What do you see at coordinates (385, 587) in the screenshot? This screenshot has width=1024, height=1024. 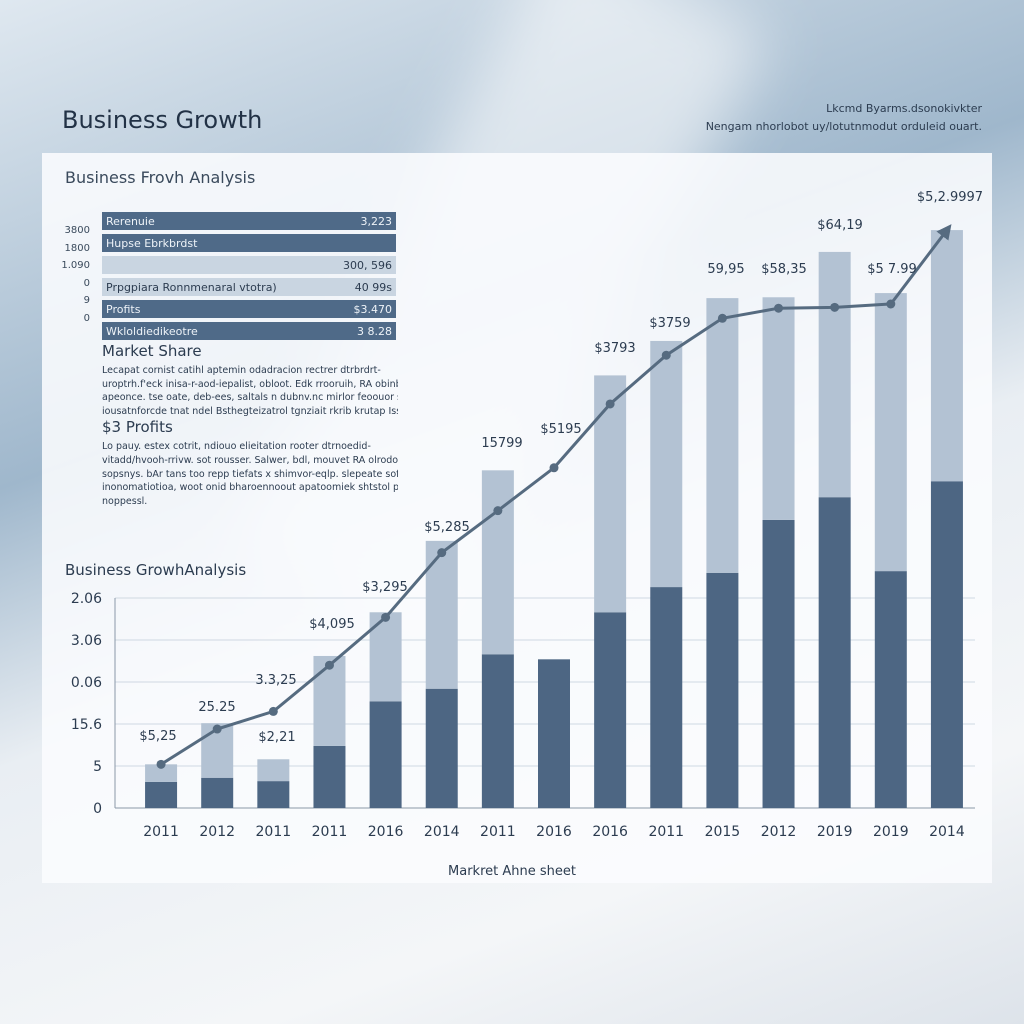 I see `annotation: $3,295` at bounding box center [385, 587].